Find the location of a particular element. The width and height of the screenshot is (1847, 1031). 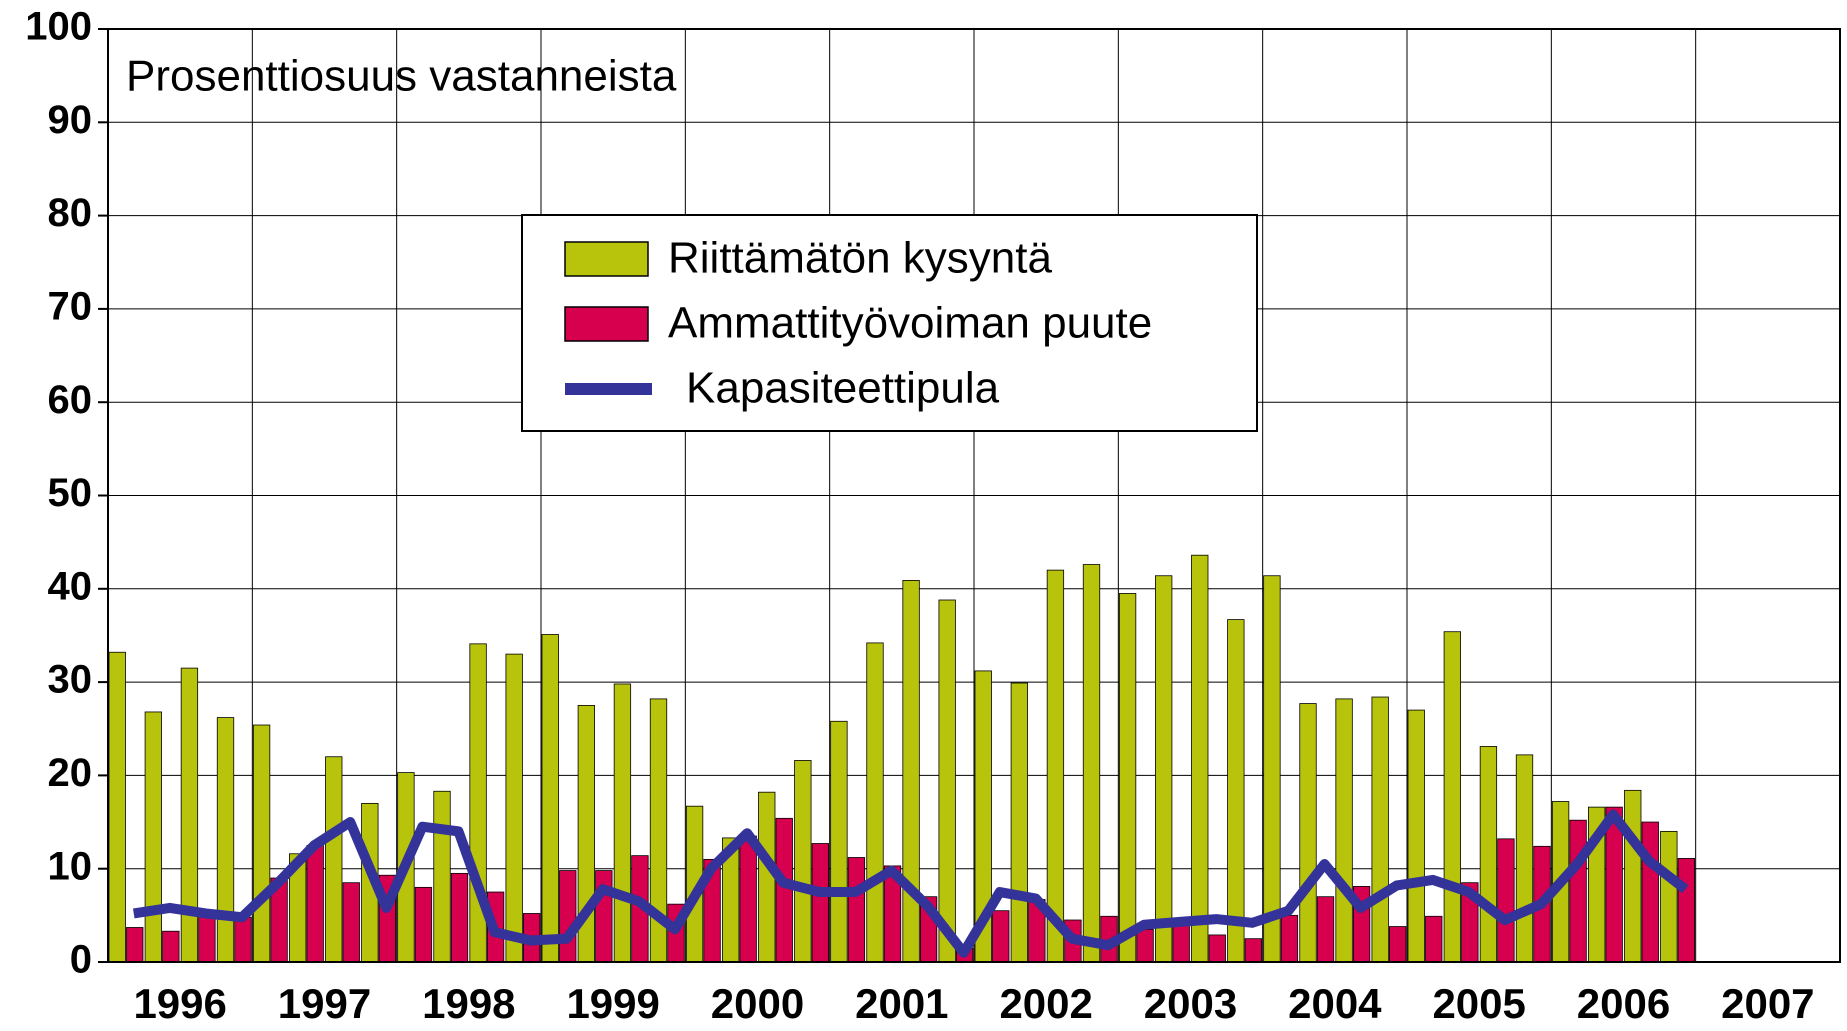

x-tick-label: 2000 is located at coordinates (757, 1003).